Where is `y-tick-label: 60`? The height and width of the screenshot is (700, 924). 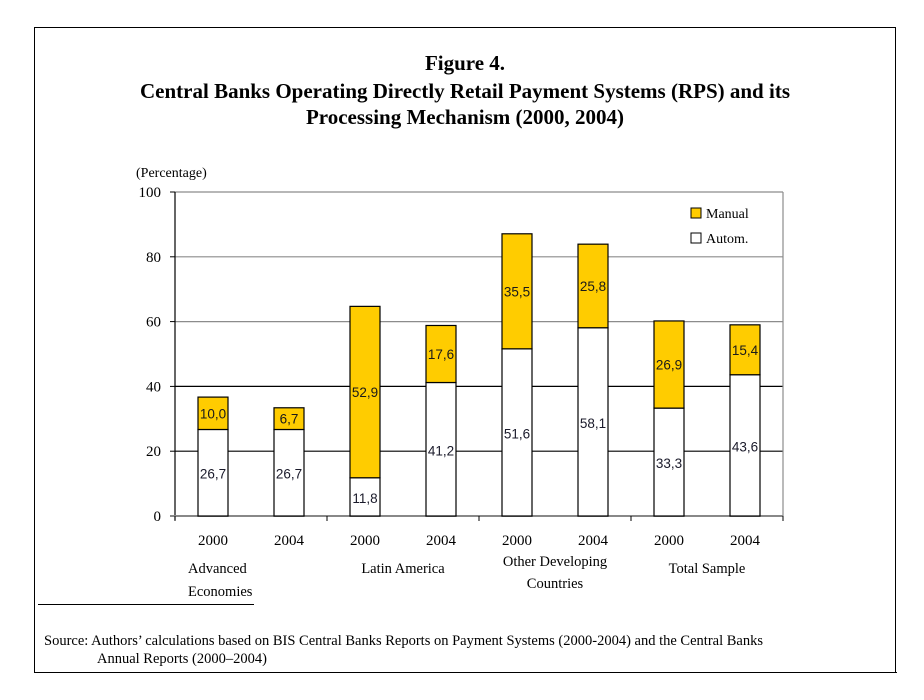 y-tick-label: 60 is located at coordinates (153, 323).